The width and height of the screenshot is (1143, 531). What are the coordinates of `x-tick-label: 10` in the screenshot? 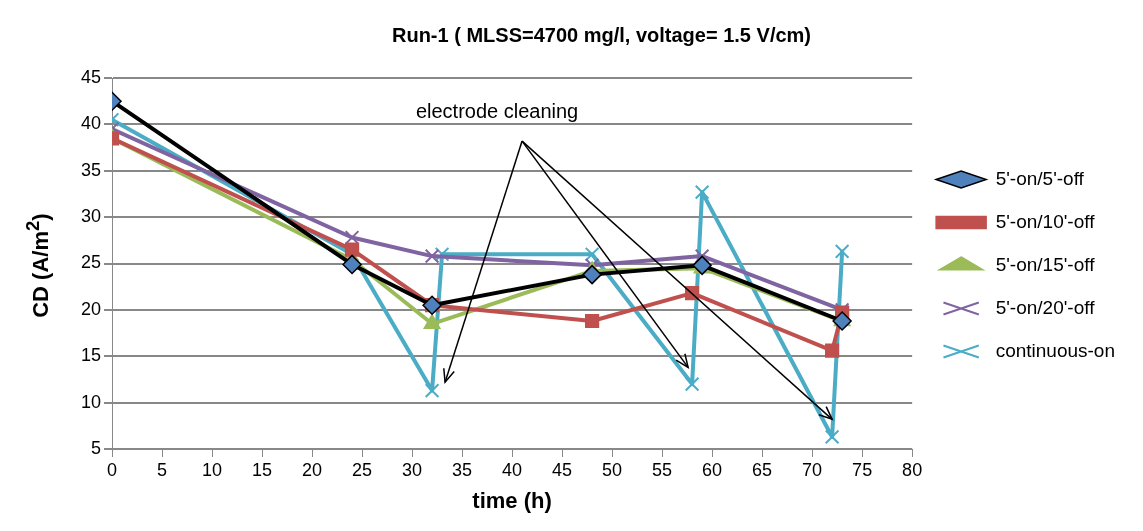 It's located at (212, 469).